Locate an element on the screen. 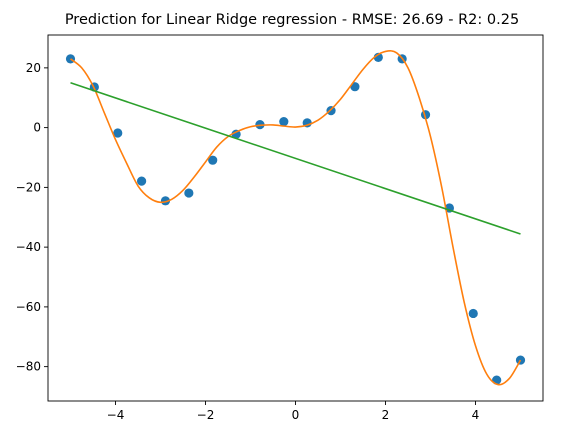 The height and width of the screenshot is (435, 567). x-tick-label: 4 is located at coordinates (476, 415).